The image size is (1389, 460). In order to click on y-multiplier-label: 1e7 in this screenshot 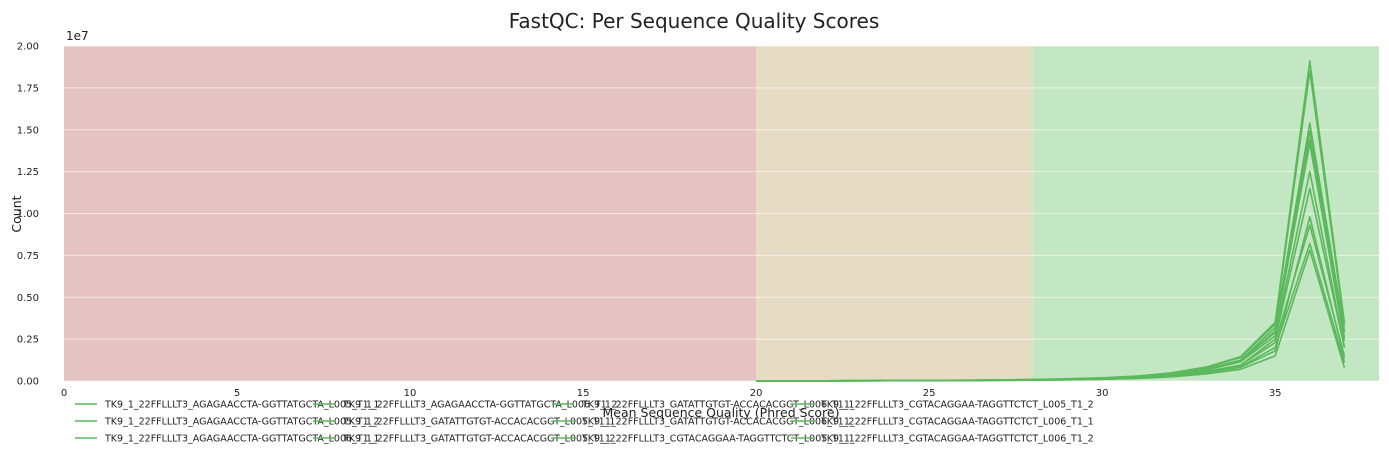, I will do `click(77, 36)`.